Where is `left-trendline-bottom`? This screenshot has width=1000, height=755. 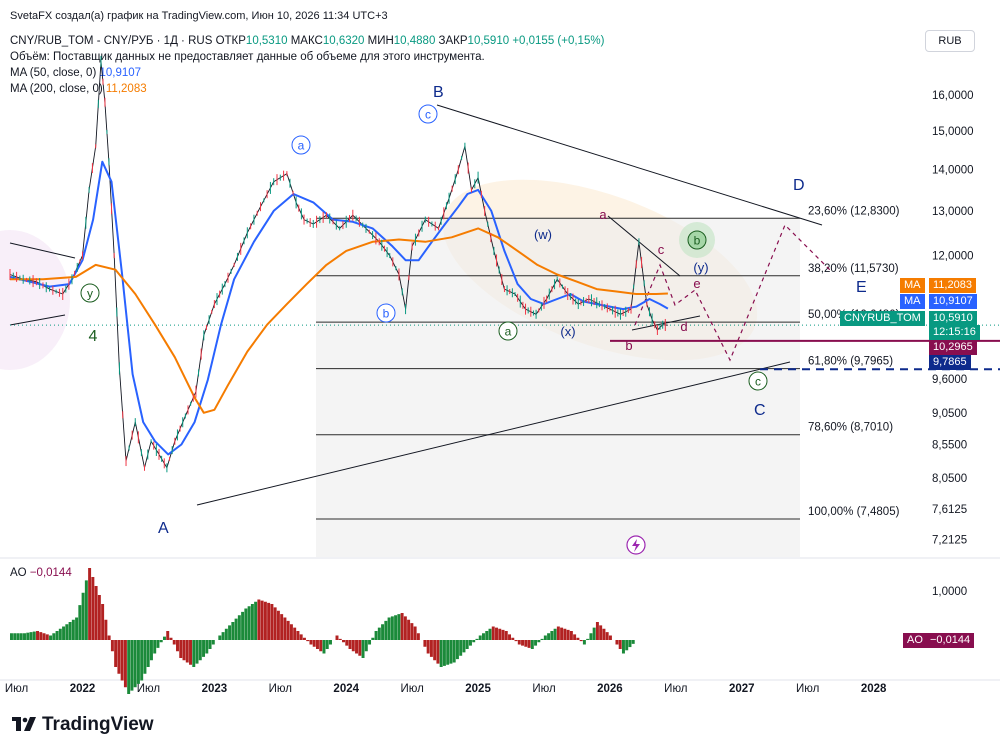
left-trendline-bottom is located at coordinates (37, 320).